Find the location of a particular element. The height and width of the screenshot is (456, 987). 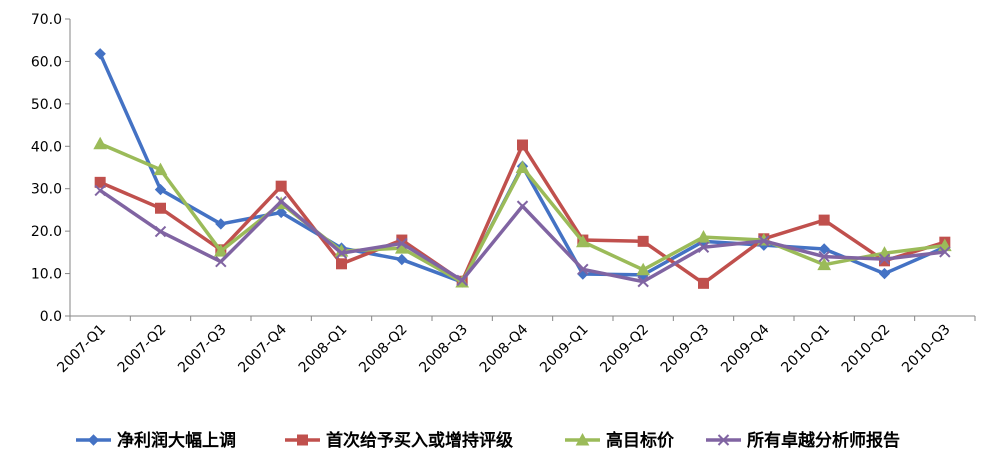

legend-item: 净利润大幅上调 is located at coordinates (156, 440).